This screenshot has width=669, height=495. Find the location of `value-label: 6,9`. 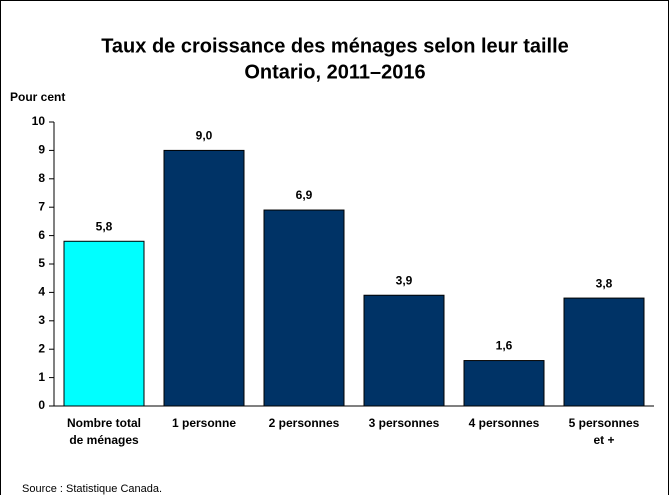

value-label: 6,9 is located at coordinates (304, 195).